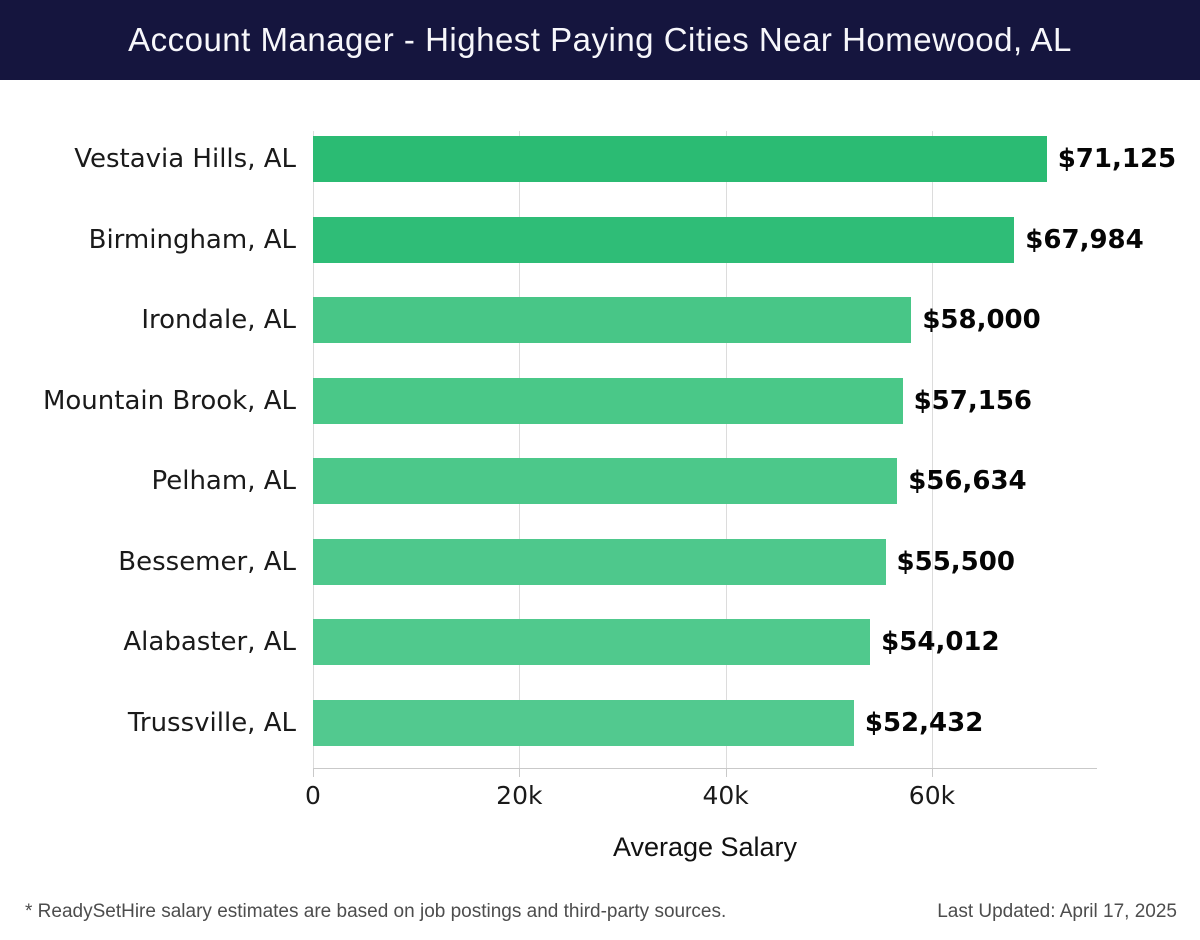 This screenshot has height=940, width=1200. Describe the element at coordinates (932, 772) in the screenshot. I see `x-tick-mark-60k` at that location.